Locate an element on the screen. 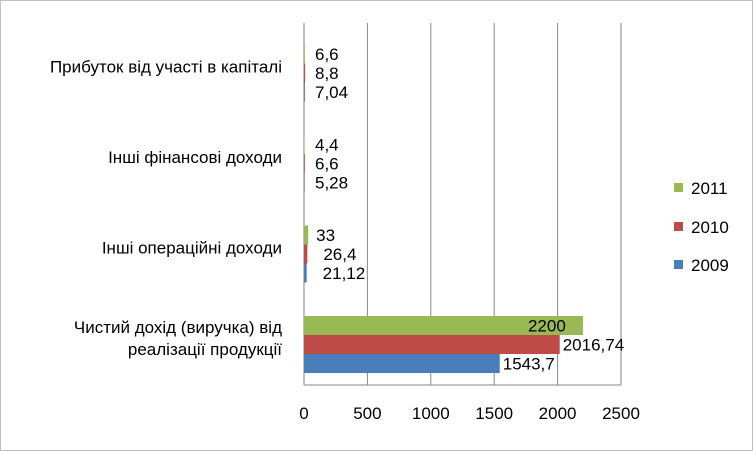 Image resolution: width=753 pixels, height=451 pixels. data-label-2011: 4,4 is located at coordinates (327, 145).